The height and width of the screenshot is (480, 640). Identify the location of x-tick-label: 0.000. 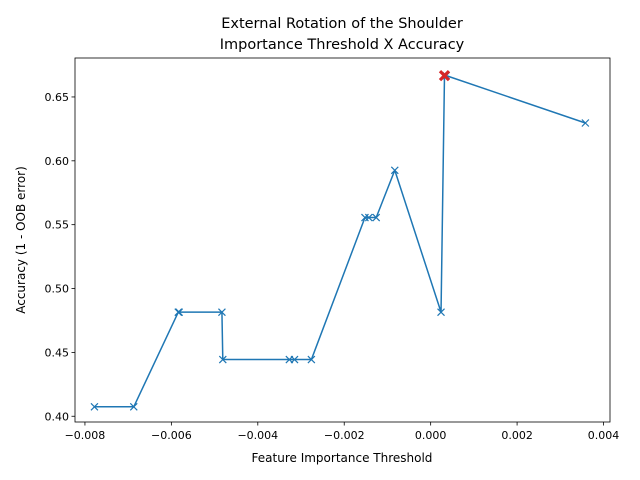
(431, 435).